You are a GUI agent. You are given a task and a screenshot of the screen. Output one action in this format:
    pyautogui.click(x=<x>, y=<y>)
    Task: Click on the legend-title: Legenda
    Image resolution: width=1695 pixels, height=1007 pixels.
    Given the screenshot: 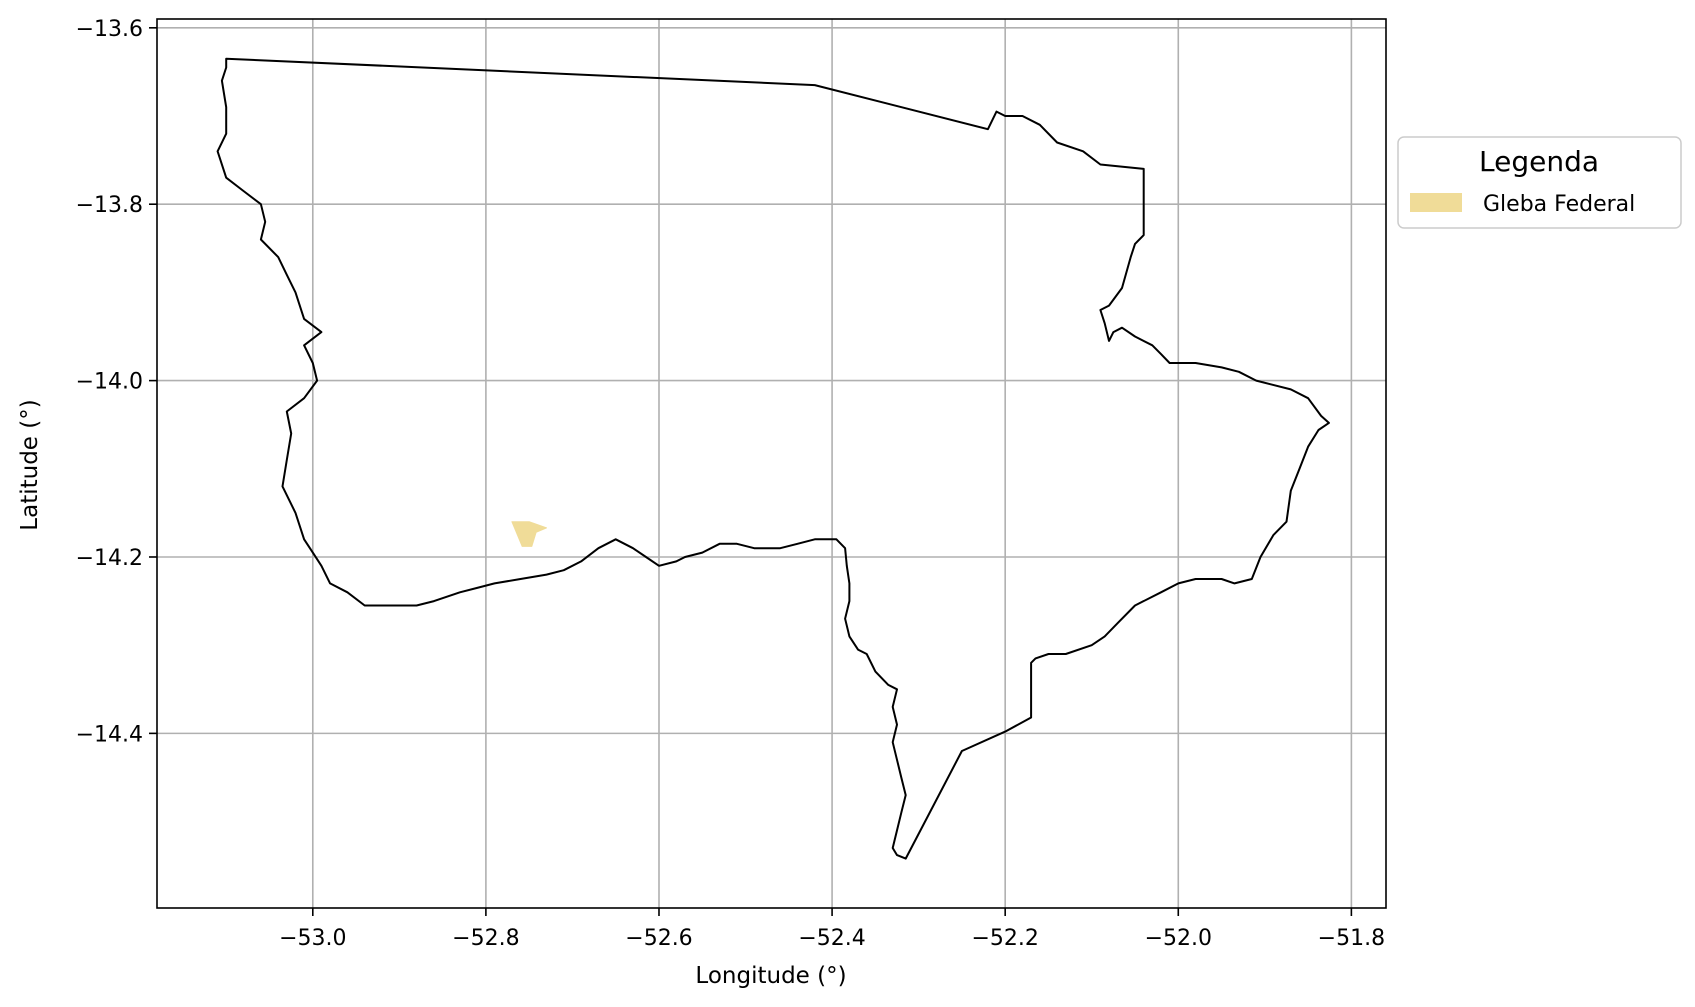 What is the action you would take?
    pyautogui.click(x=1539, y=161)
    